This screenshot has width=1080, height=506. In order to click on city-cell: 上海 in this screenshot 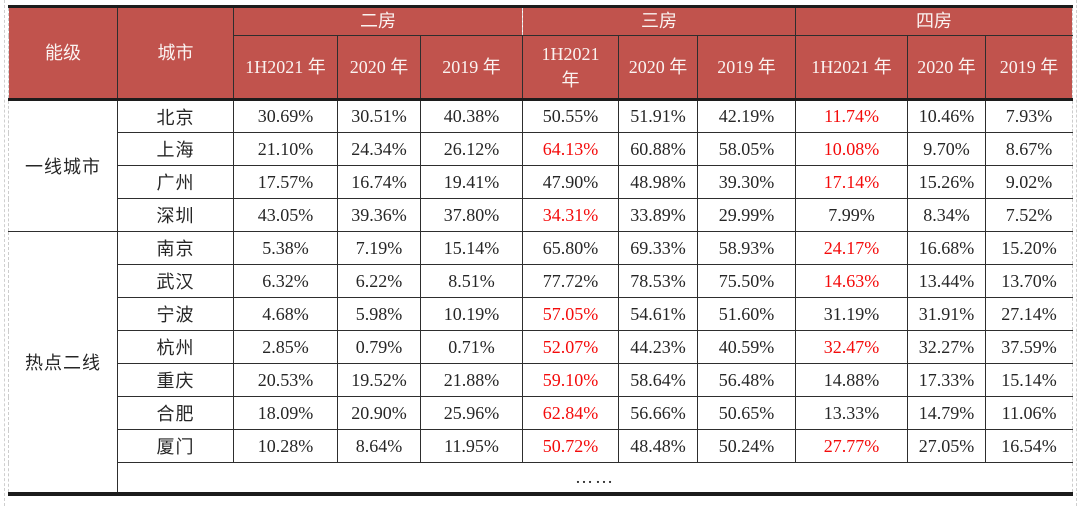, I will do `click(175, 149)`.